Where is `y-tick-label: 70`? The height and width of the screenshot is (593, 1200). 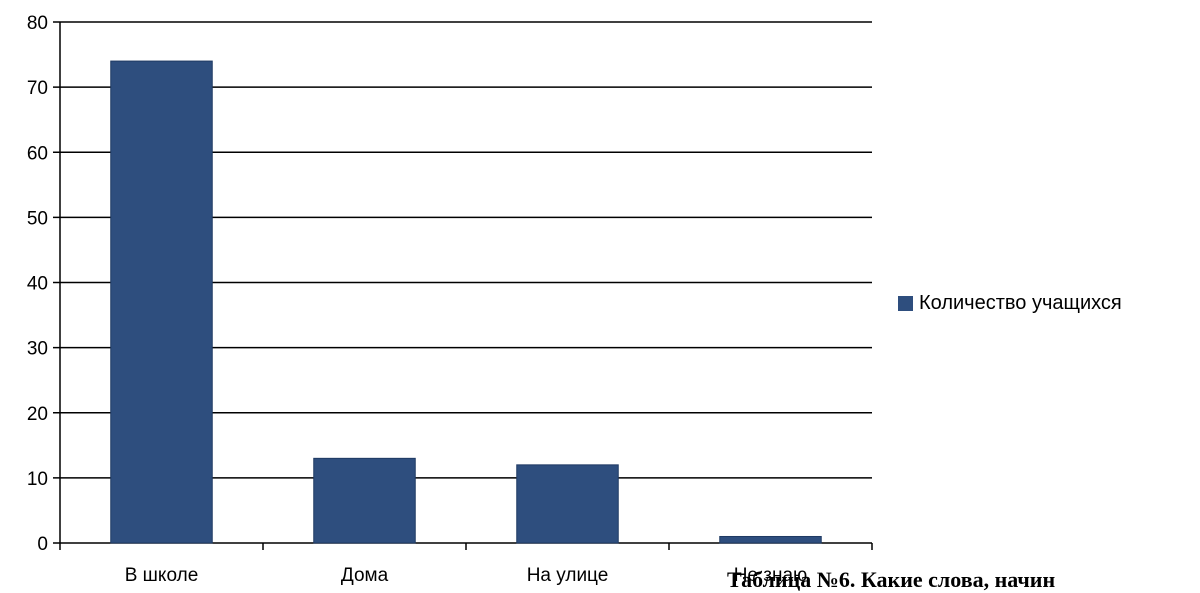
y-tick-label: 70 is located at coordinates (37, 88).